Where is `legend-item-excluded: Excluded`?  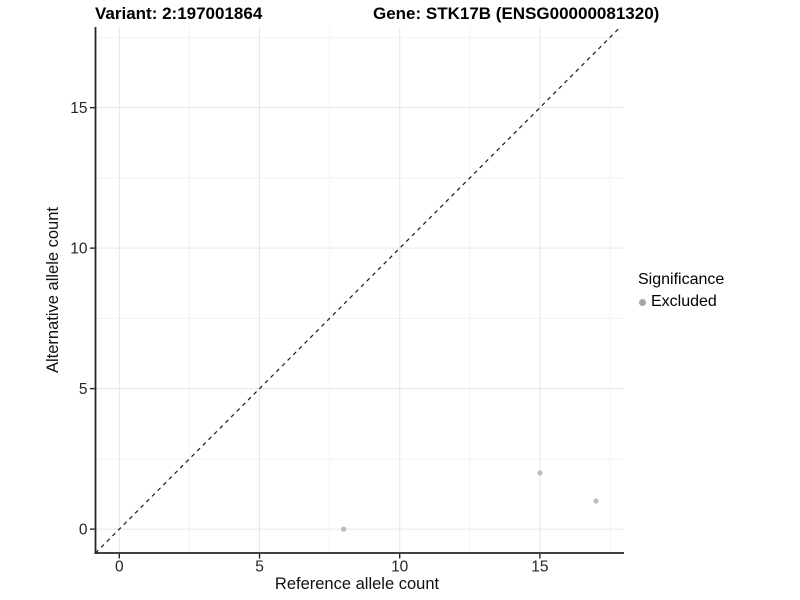
legend-item-excluded: Excluded is located at coordinates (681, 302).